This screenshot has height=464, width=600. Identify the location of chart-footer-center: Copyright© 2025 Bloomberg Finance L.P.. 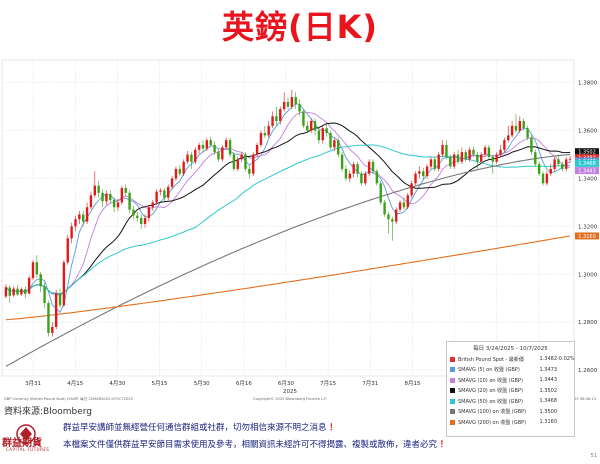
(290, 399).